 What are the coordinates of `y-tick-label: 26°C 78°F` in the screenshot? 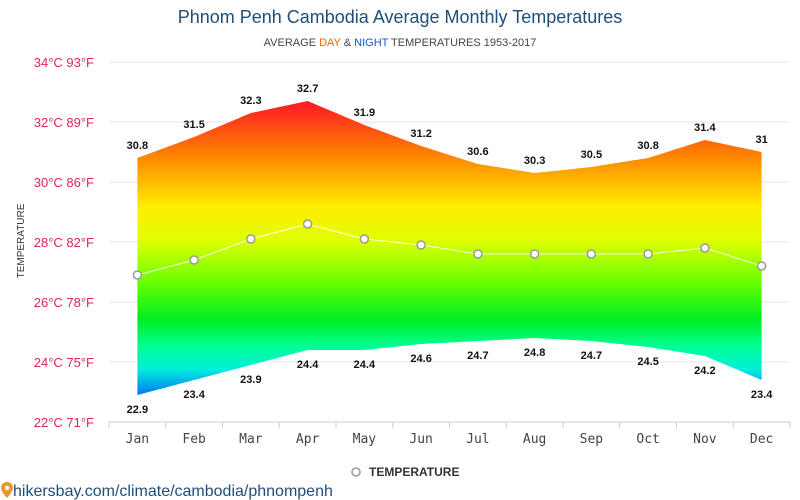 It's located at (64, 302).